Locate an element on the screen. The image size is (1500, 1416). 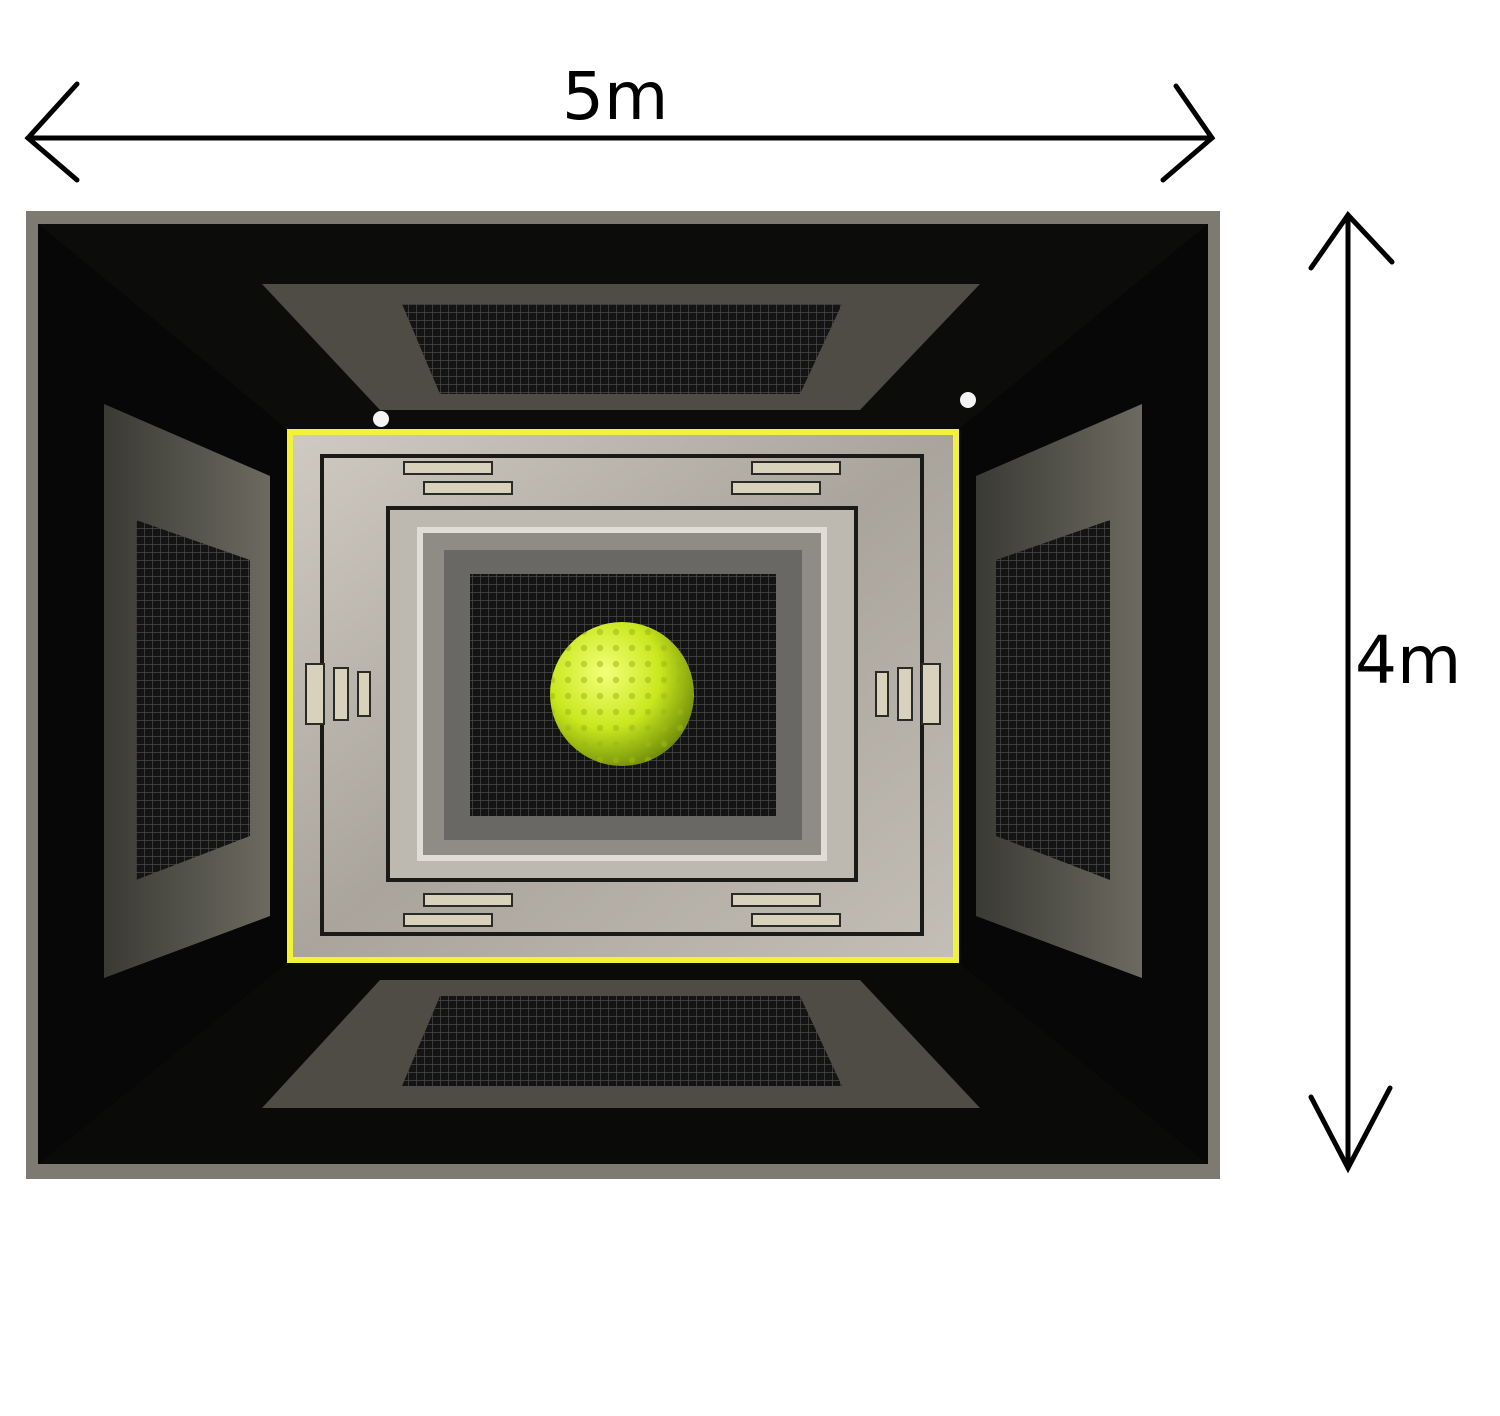
width-label: 5m is located at coordinates (615, 96).